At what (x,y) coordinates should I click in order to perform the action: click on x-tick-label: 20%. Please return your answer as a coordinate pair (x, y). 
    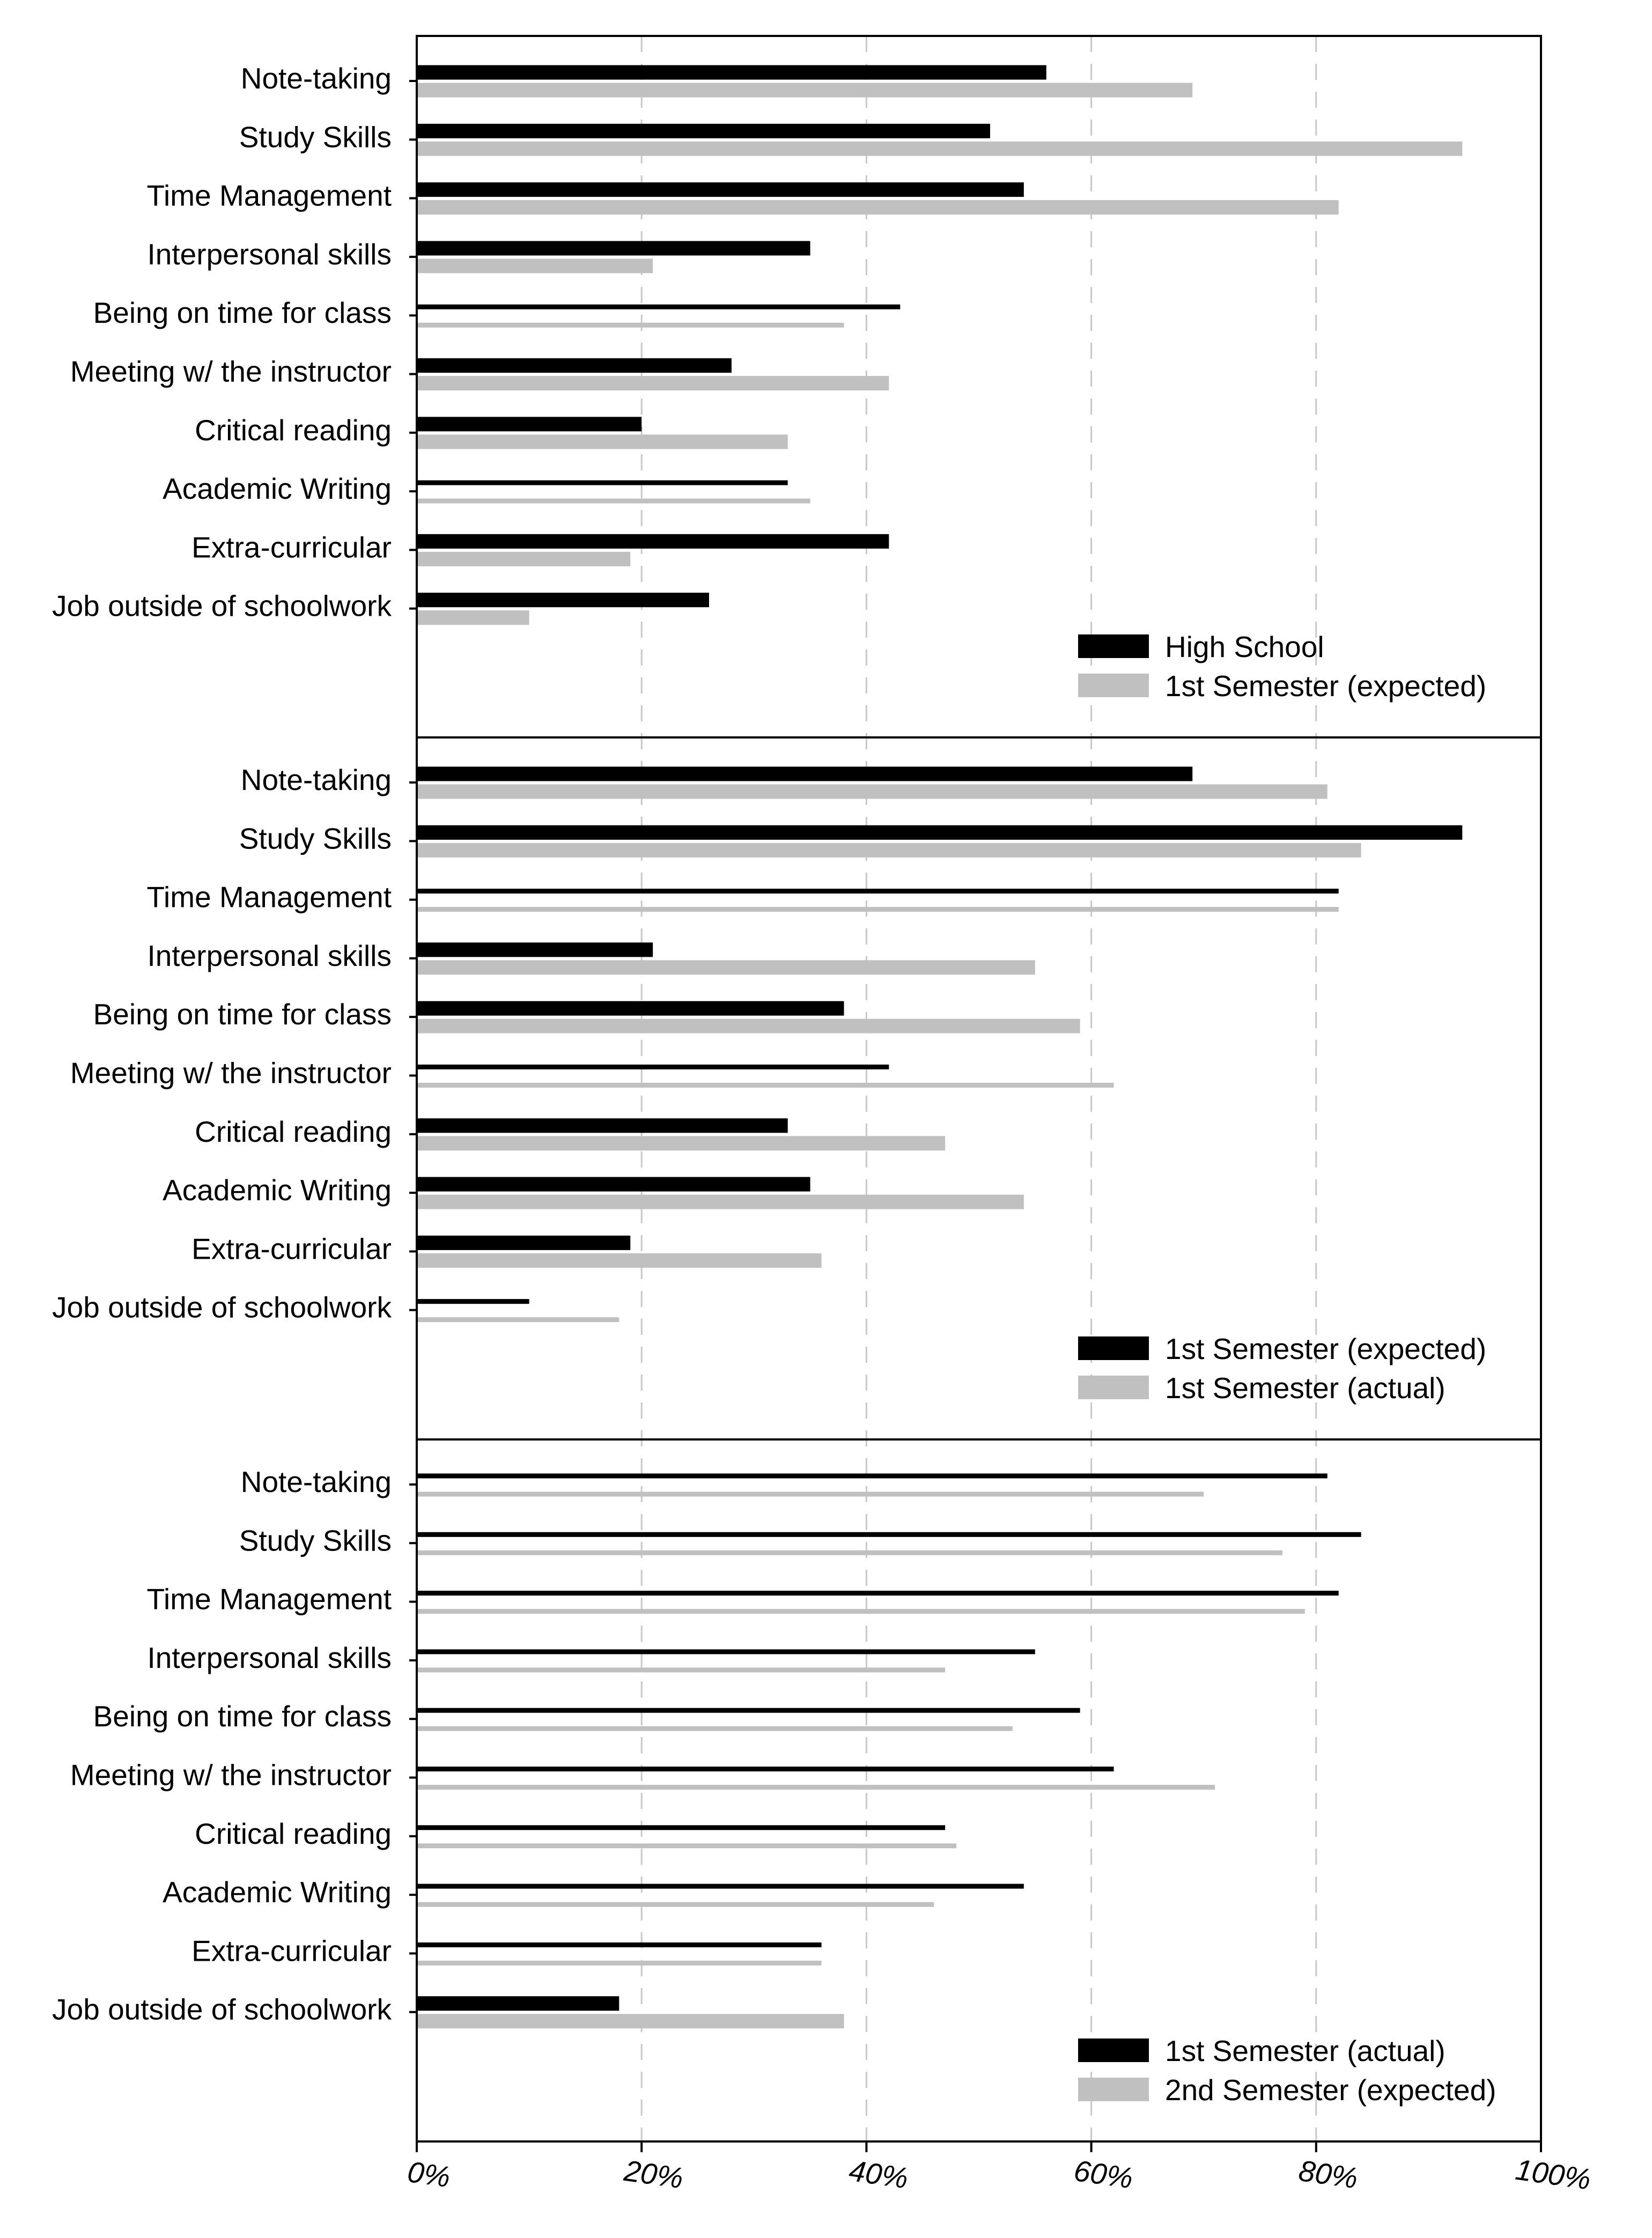
    Looking at the image, I should click on (653, 2174).